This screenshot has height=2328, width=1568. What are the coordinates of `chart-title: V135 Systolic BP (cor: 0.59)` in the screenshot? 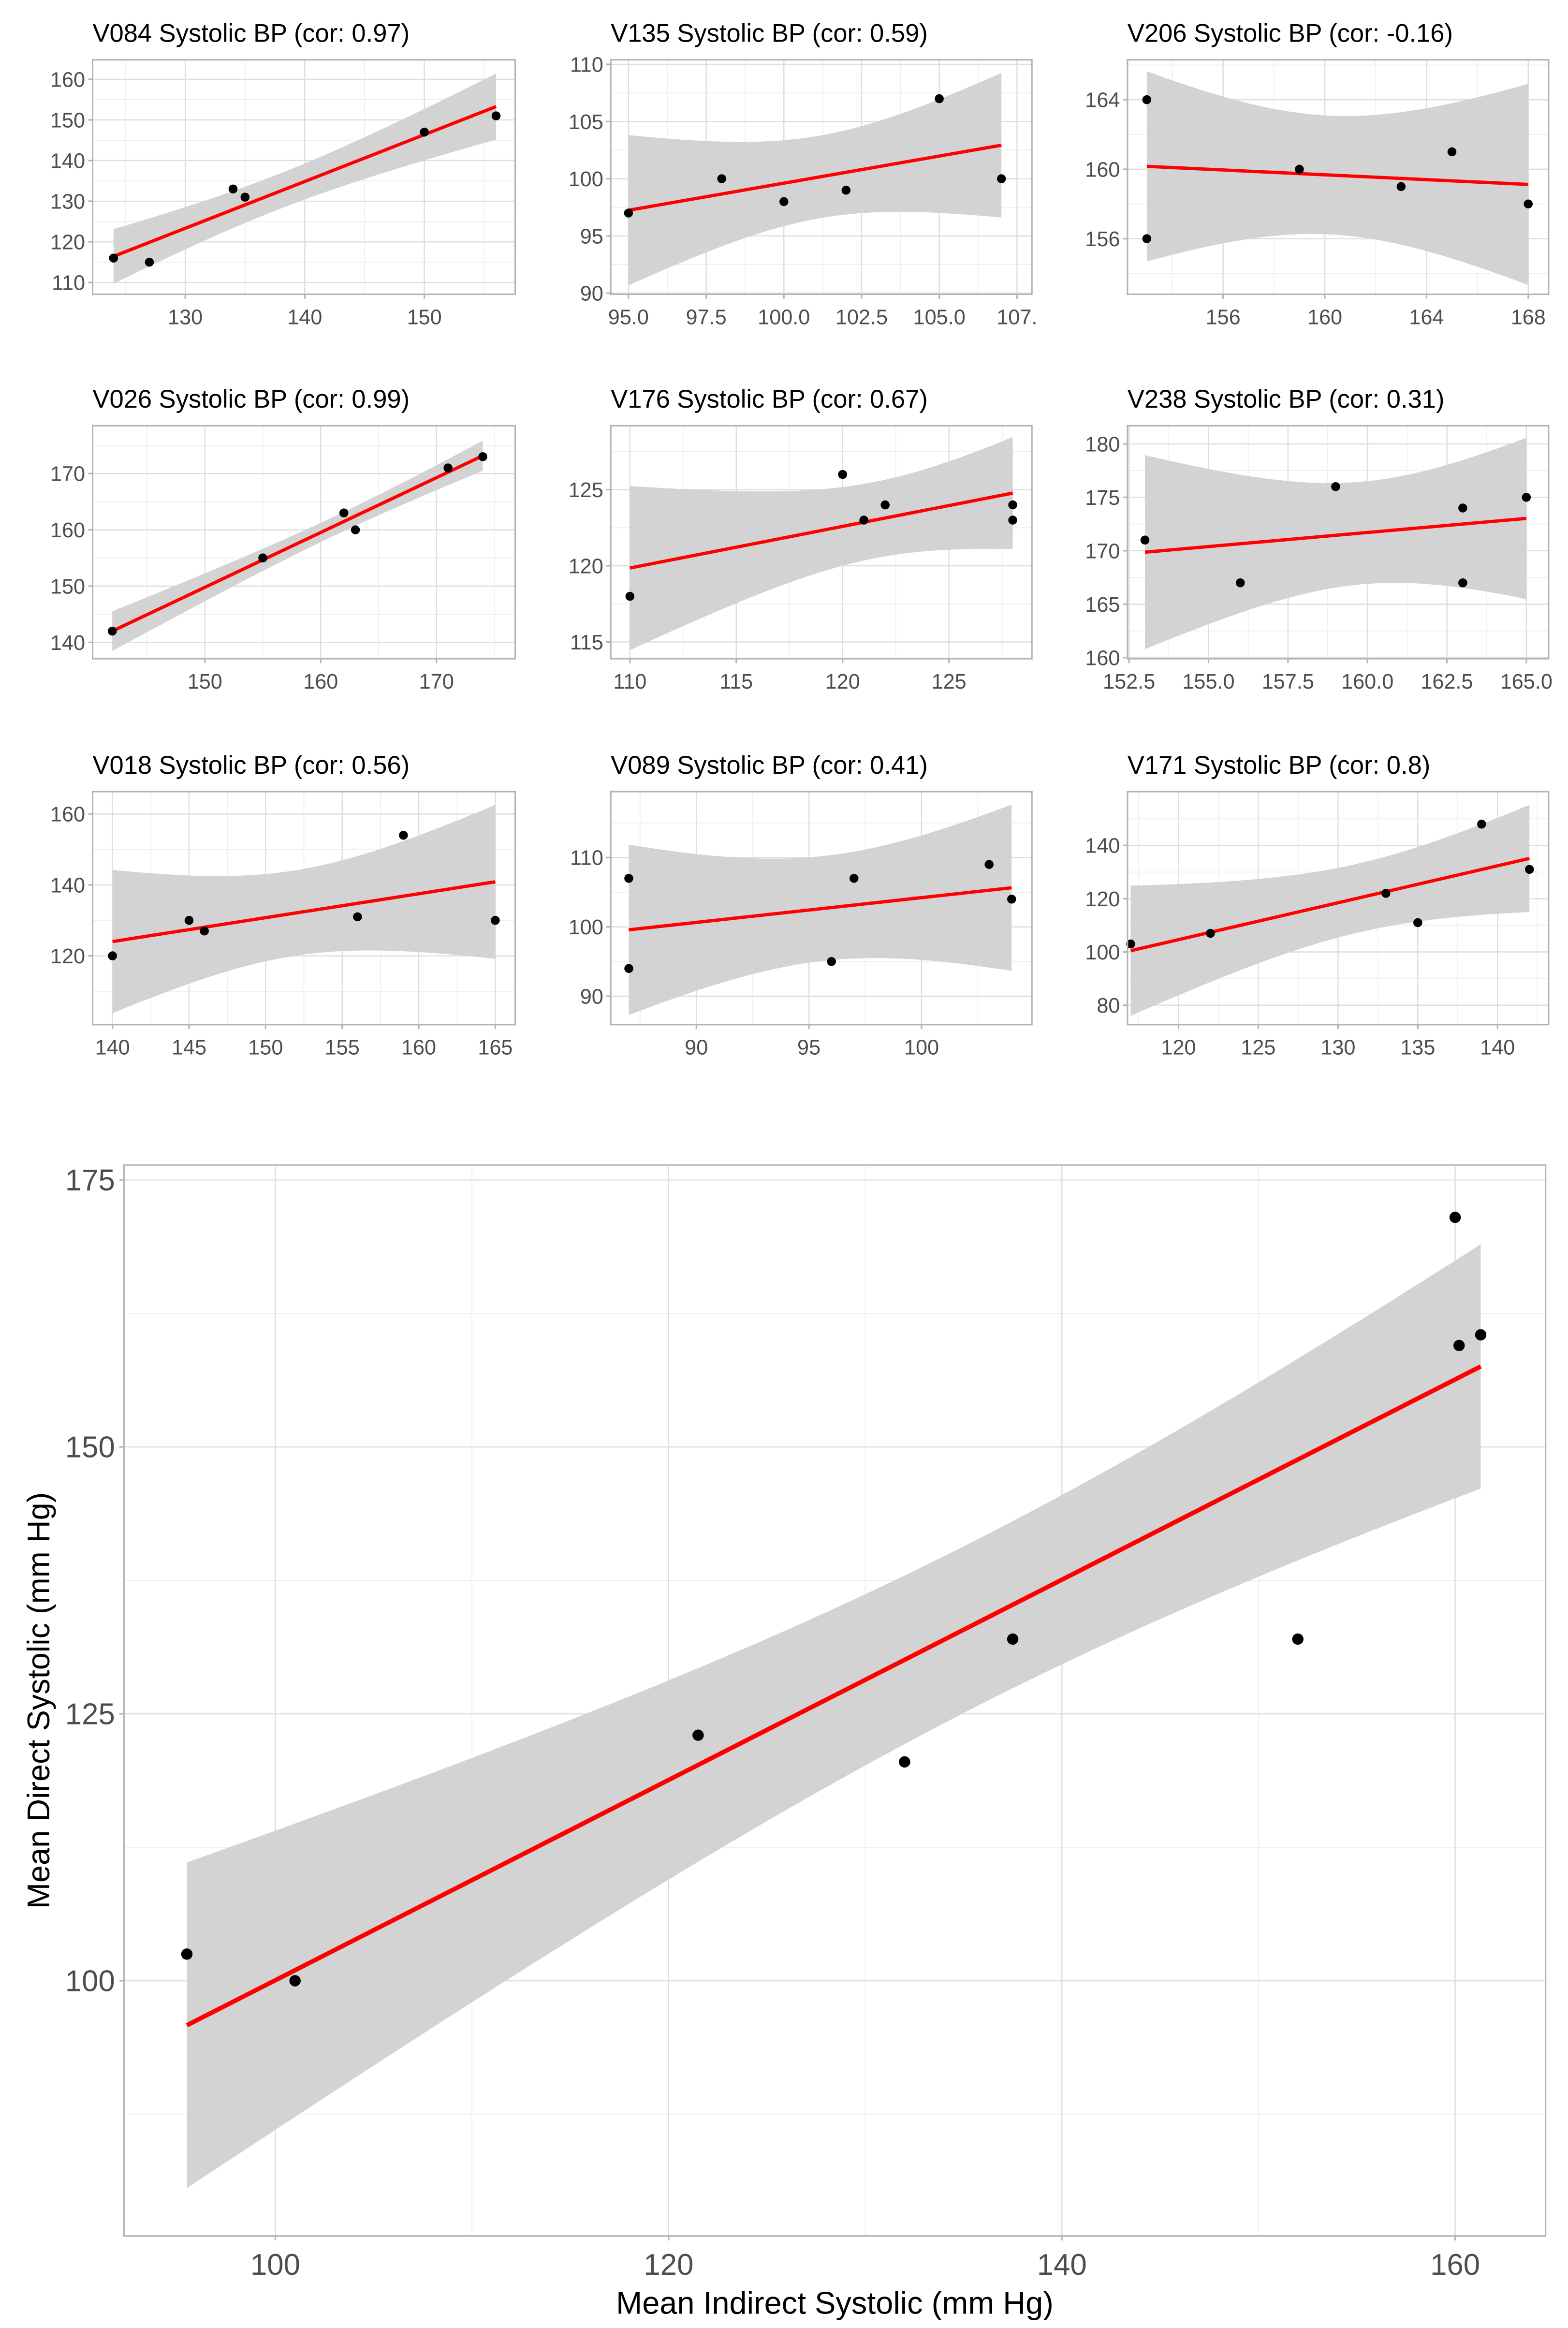 It's located at (769, 34).